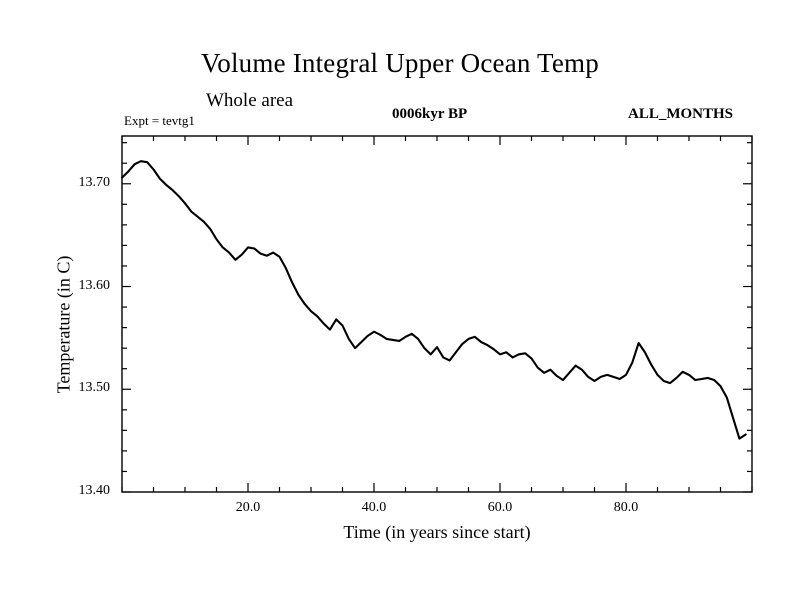  What do you see at coordinates (248, 507) in the screenshot?
I see `x-tick-label: 20.0` at bounding box center [248, 507].